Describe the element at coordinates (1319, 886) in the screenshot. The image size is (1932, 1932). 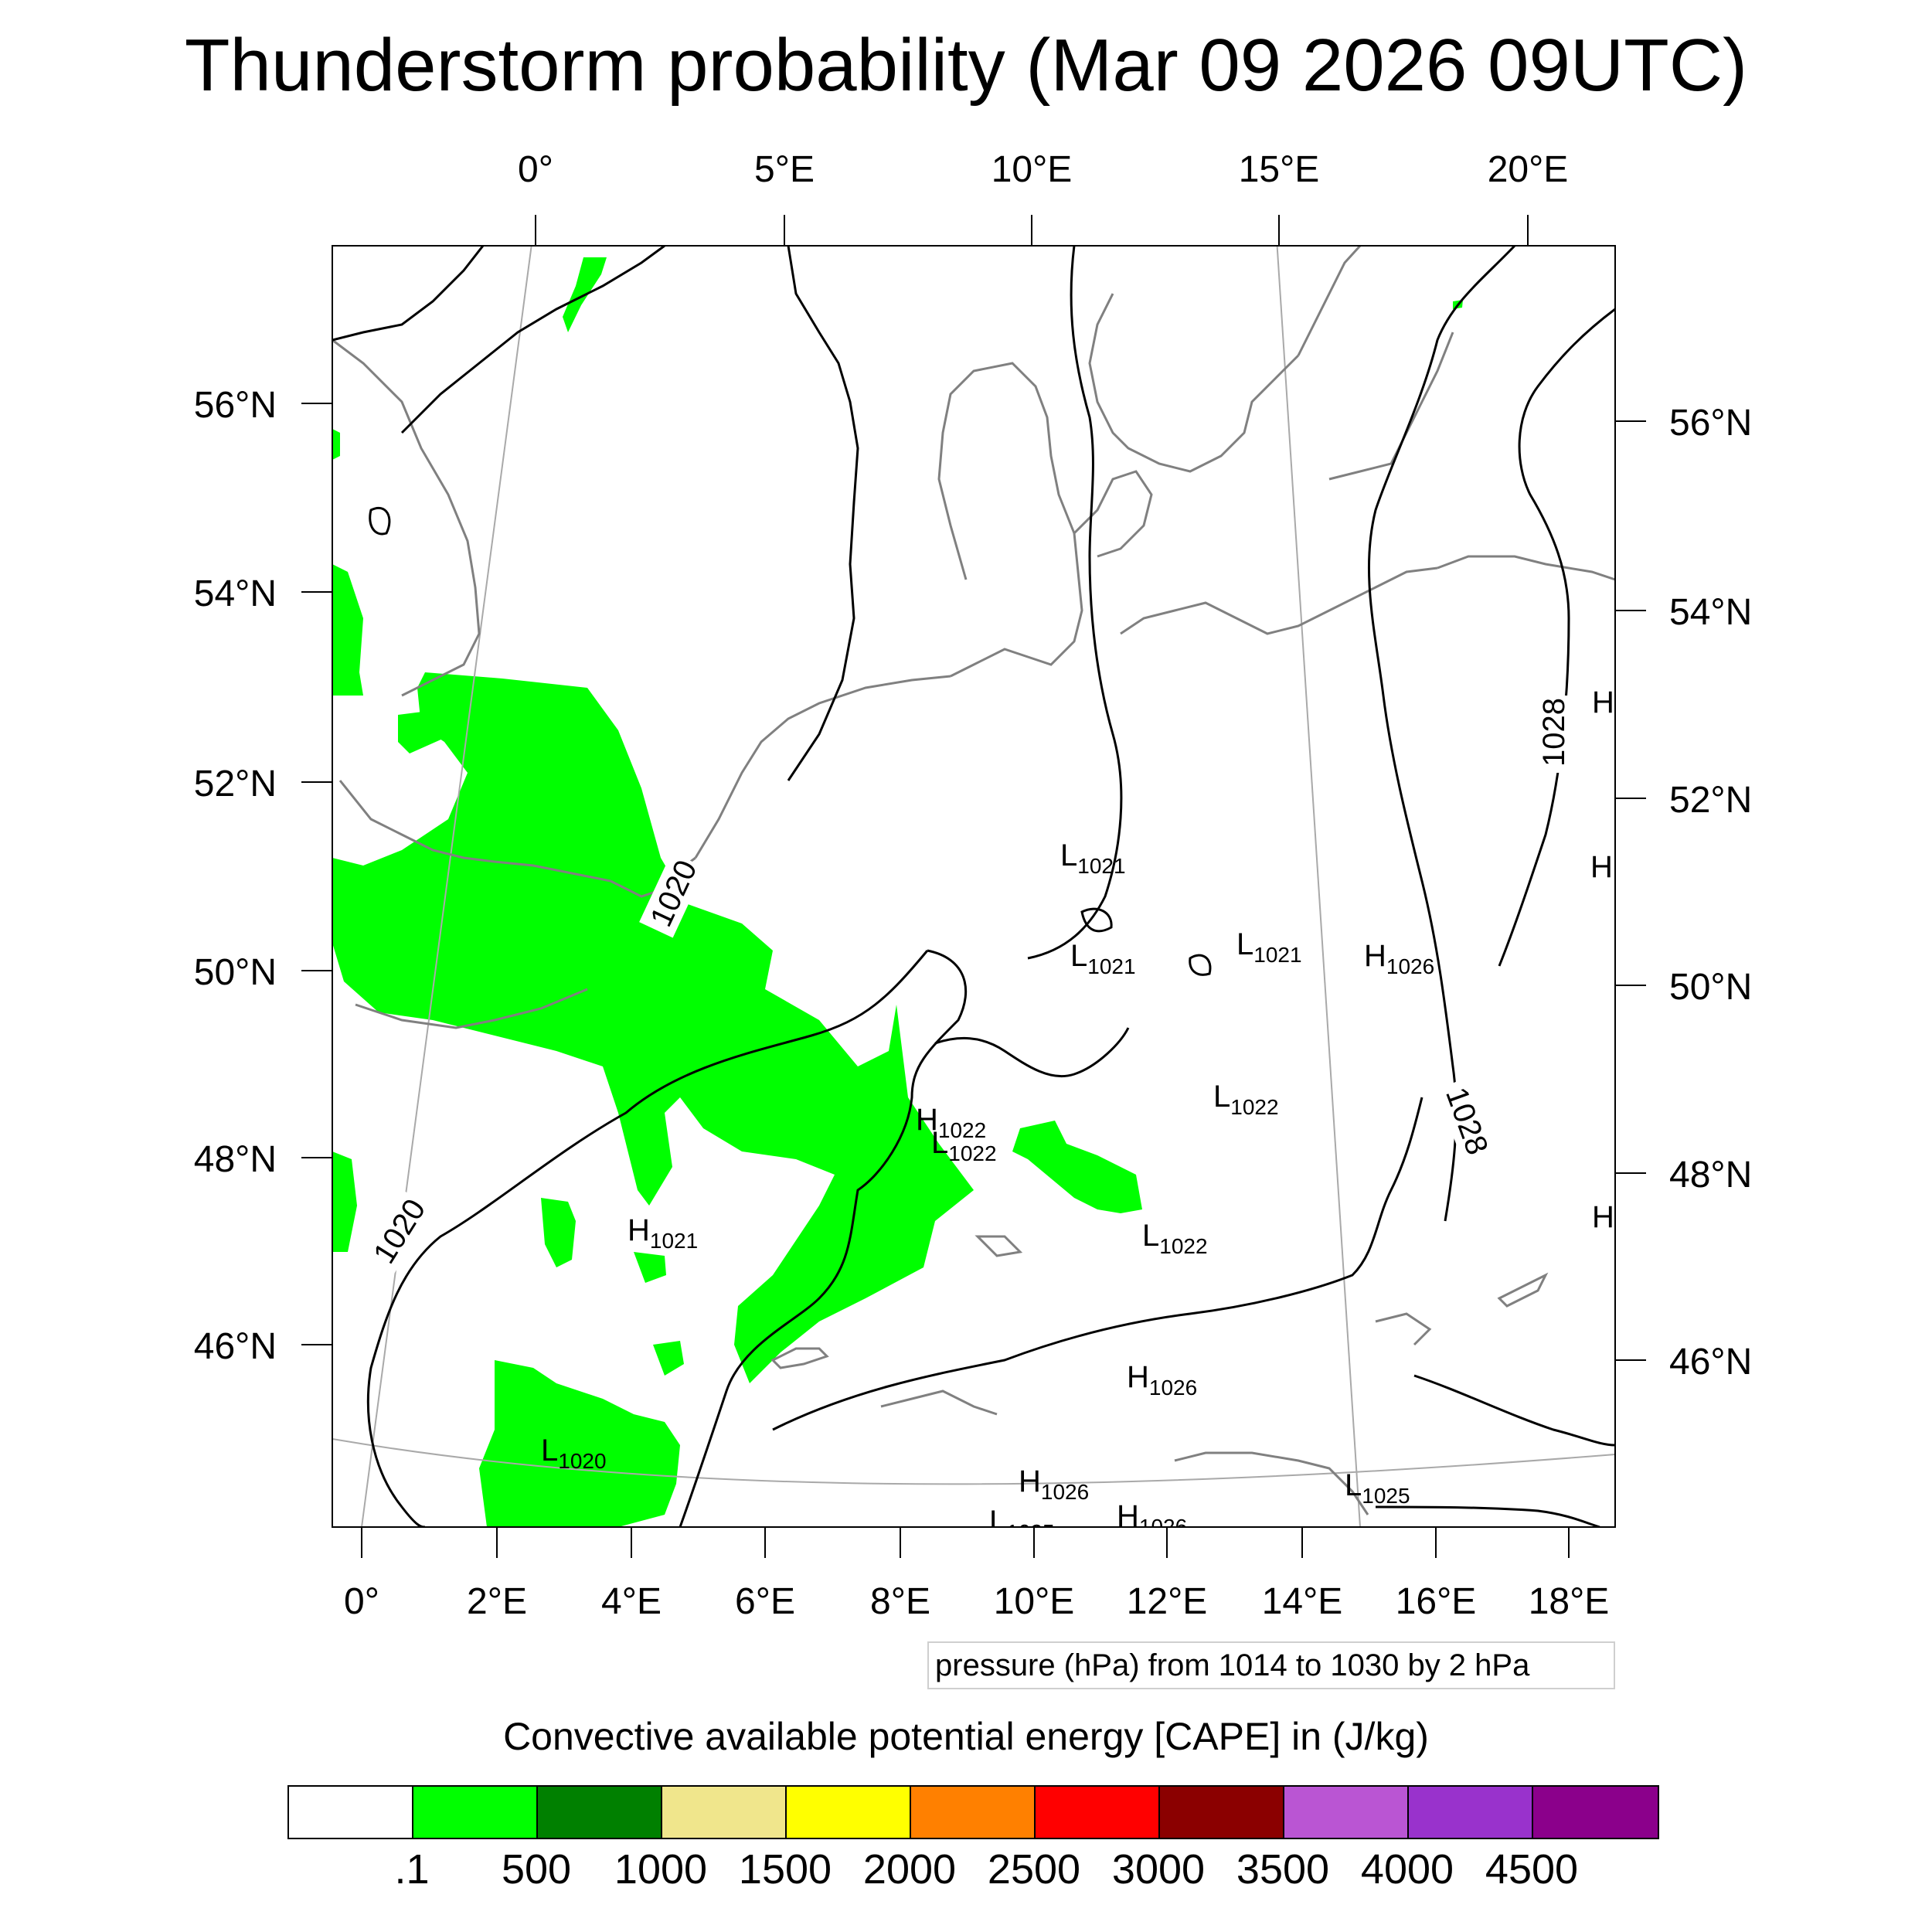
I see `meridian-15e` at that location.